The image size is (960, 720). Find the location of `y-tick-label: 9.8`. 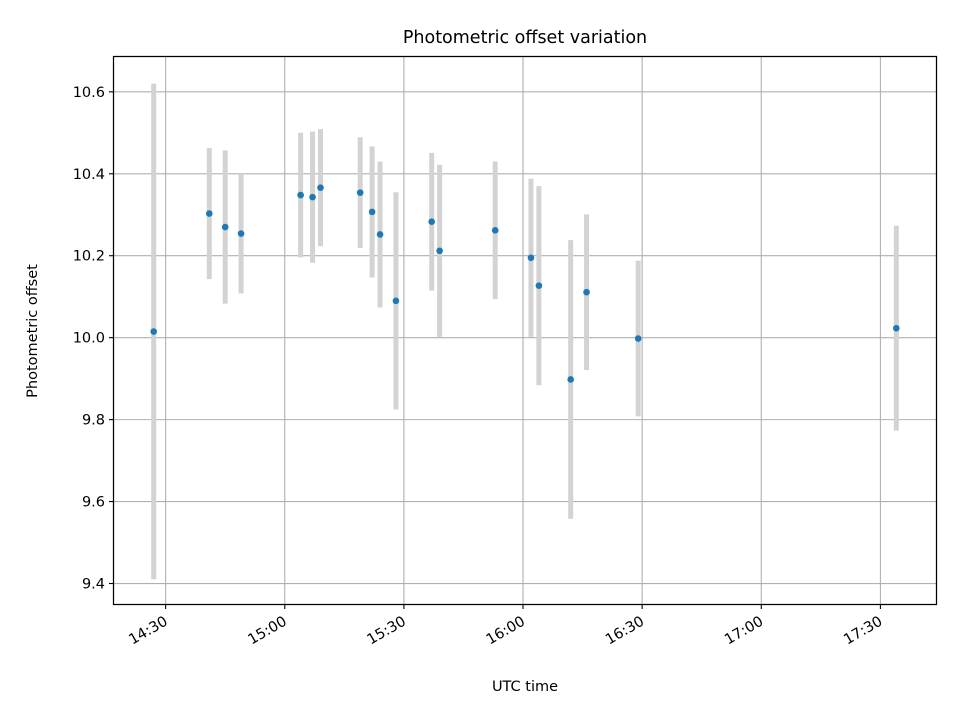

y-tick-label: 9.8 is located at coordinates (93, 421).